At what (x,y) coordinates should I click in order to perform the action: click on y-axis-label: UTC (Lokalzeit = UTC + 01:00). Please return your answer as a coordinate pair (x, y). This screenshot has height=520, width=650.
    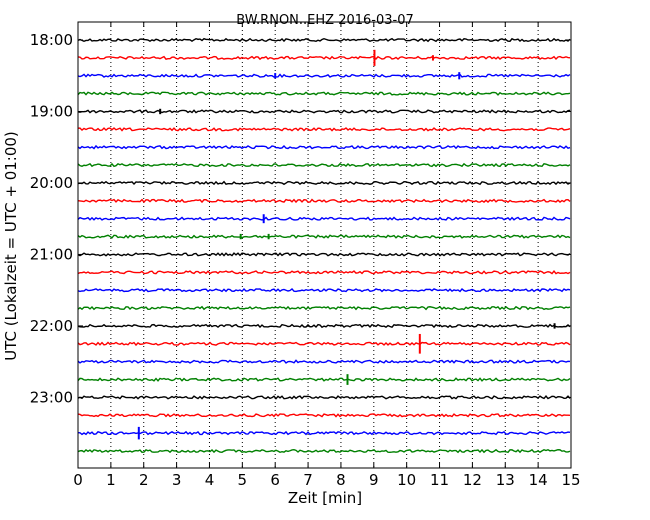
    Looking at the image, I should click on (11, 246).